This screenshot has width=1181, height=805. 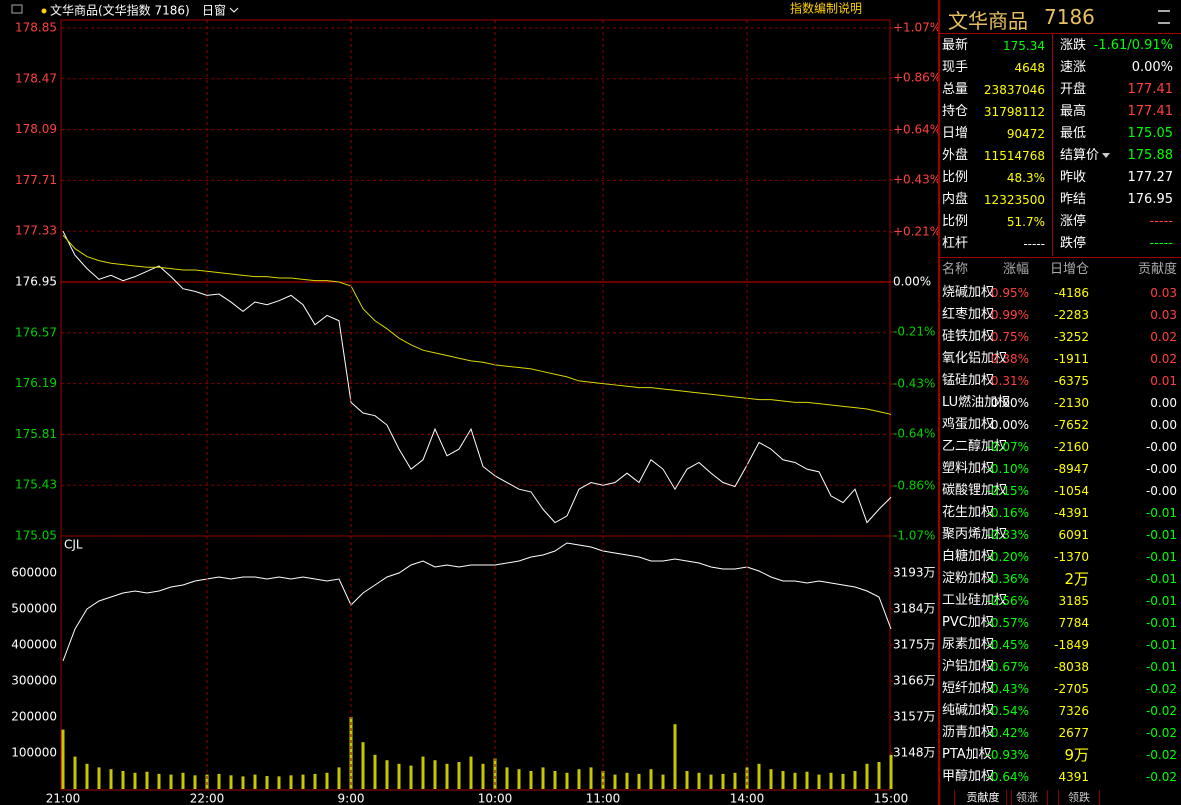 I want to click on table-row: 塑料加权 -0.10% -8947 -0.00, so click(x=1060, y=469).